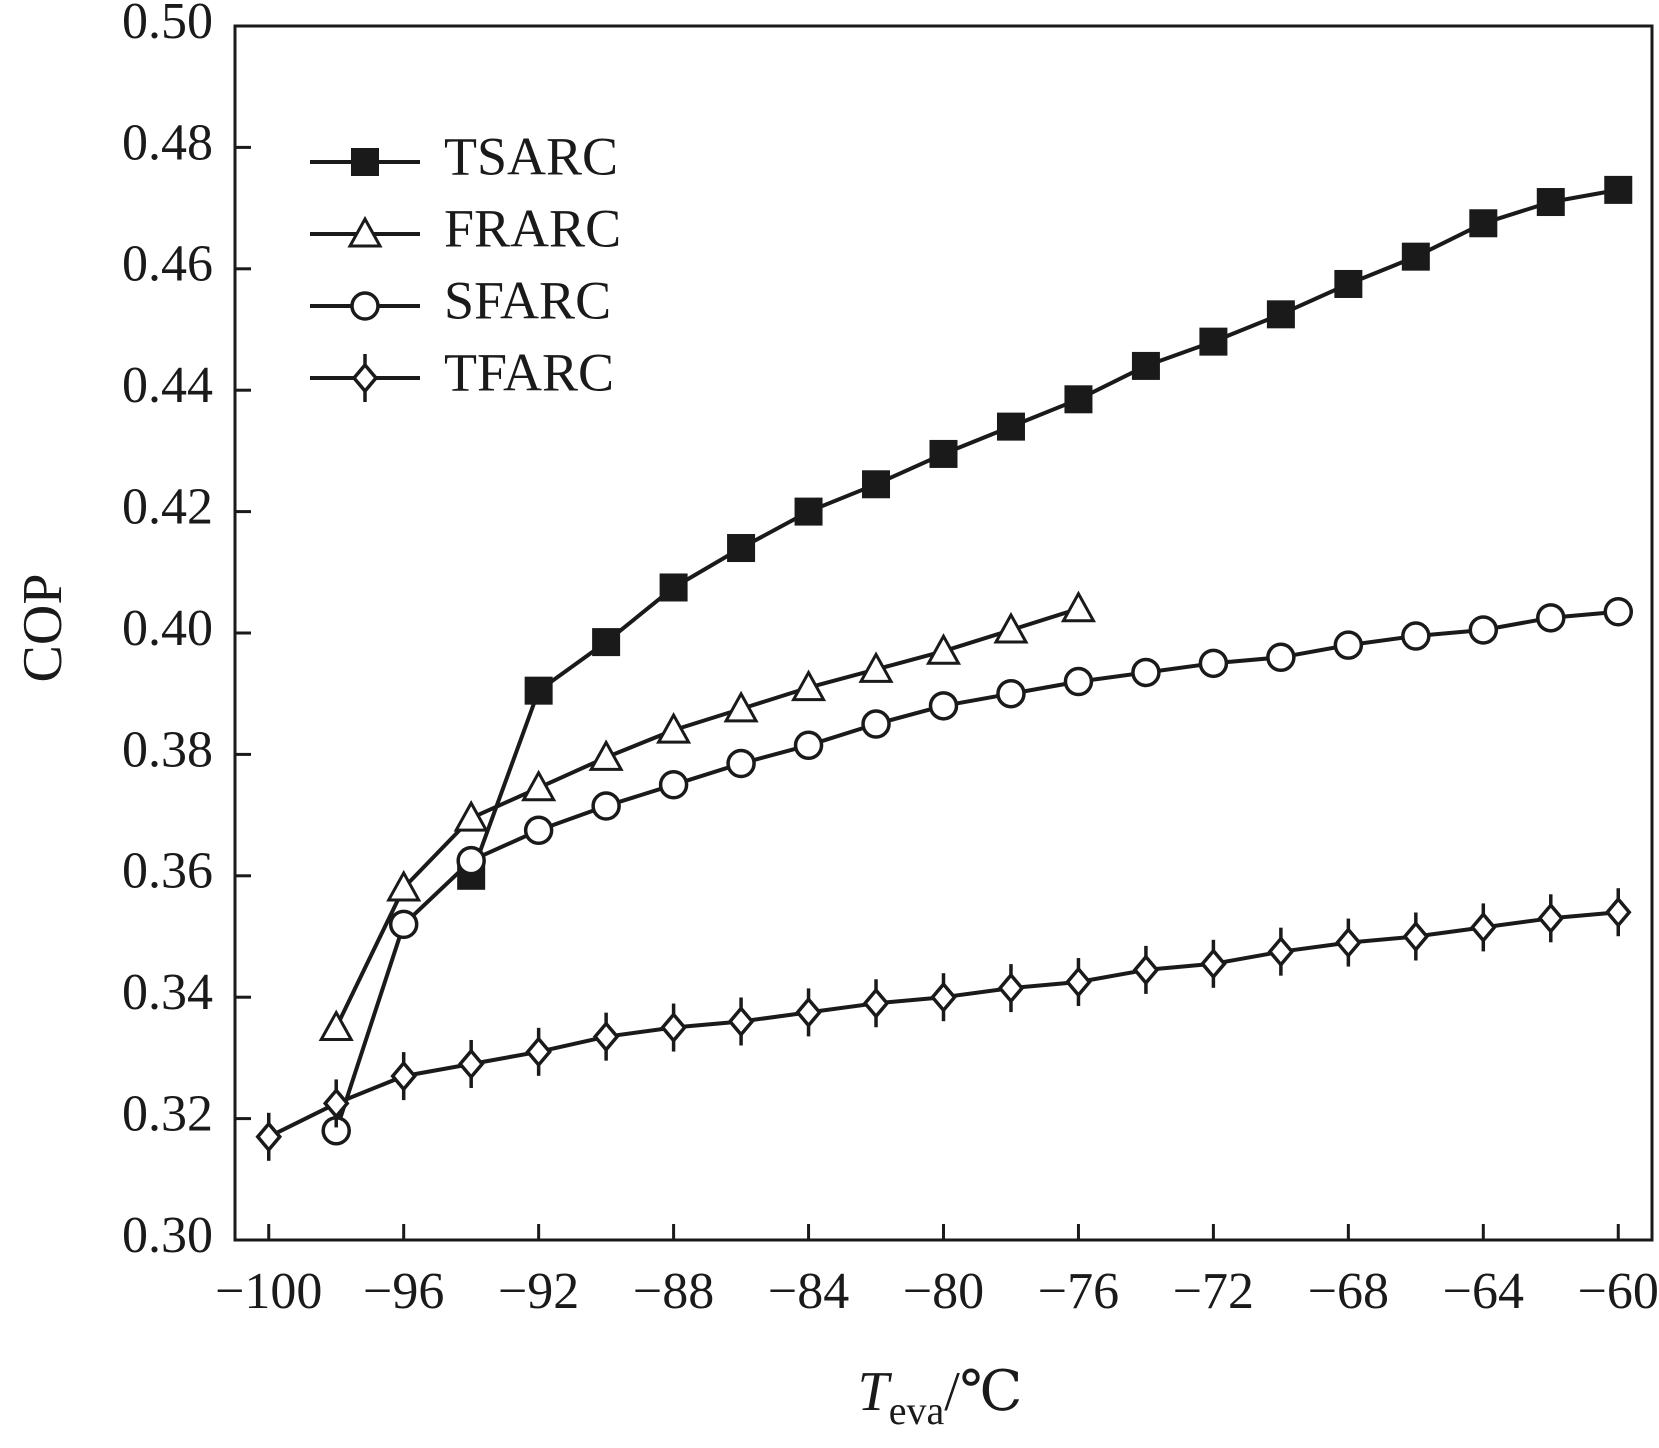 The width and height of the screenshot is (1659, 1448). I want to click on legend-label: SFARC, so click(527, 300).